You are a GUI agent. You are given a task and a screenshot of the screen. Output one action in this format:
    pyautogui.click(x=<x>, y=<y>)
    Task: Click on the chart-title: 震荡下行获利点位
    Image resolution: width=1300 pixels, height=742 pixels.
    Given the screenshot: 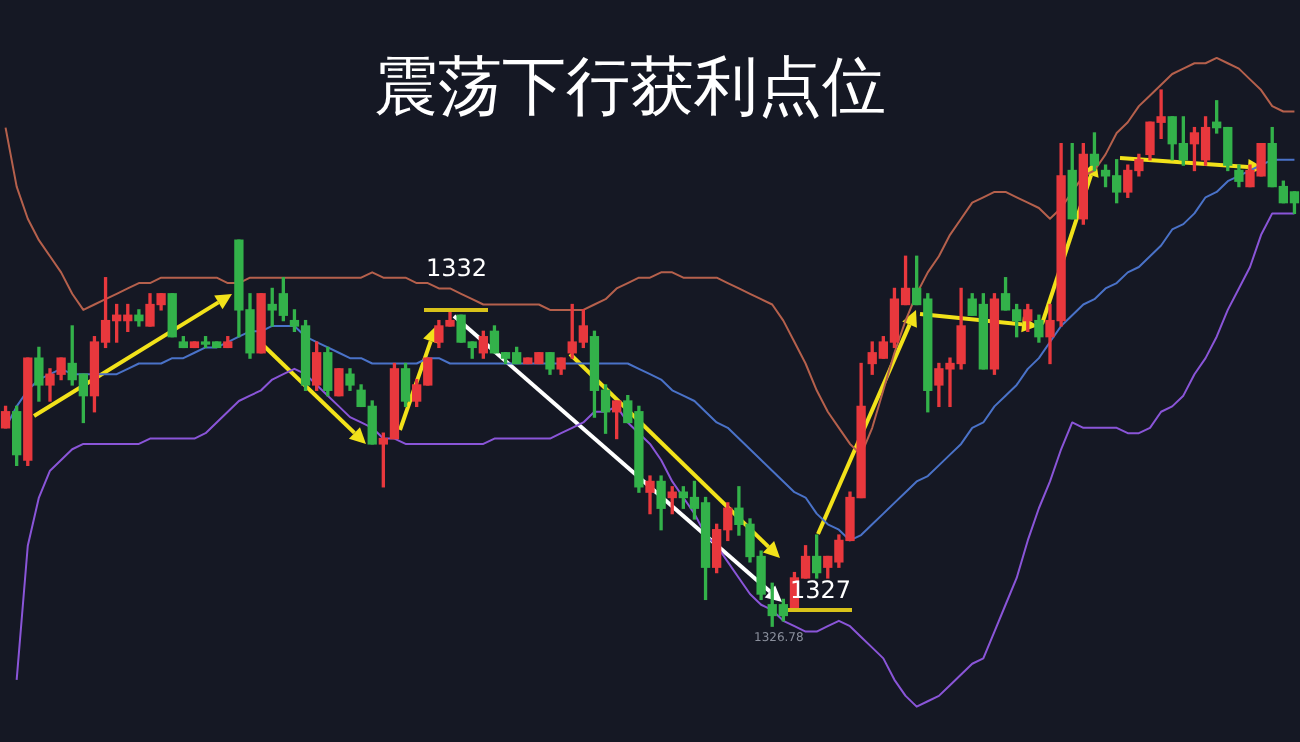 What is the action you would take?
    pyautogui.click(x=630, y=87)
    